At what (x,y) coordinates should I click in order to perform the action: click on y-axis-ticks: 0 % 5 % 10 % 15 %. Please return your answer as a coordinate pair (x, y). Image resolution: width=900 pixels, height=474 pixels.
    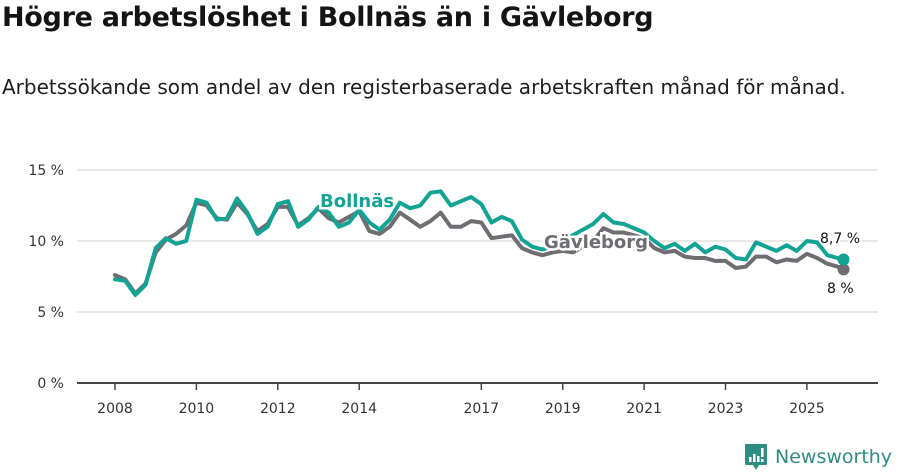
    Looking at the image, I should click on (46, 277).